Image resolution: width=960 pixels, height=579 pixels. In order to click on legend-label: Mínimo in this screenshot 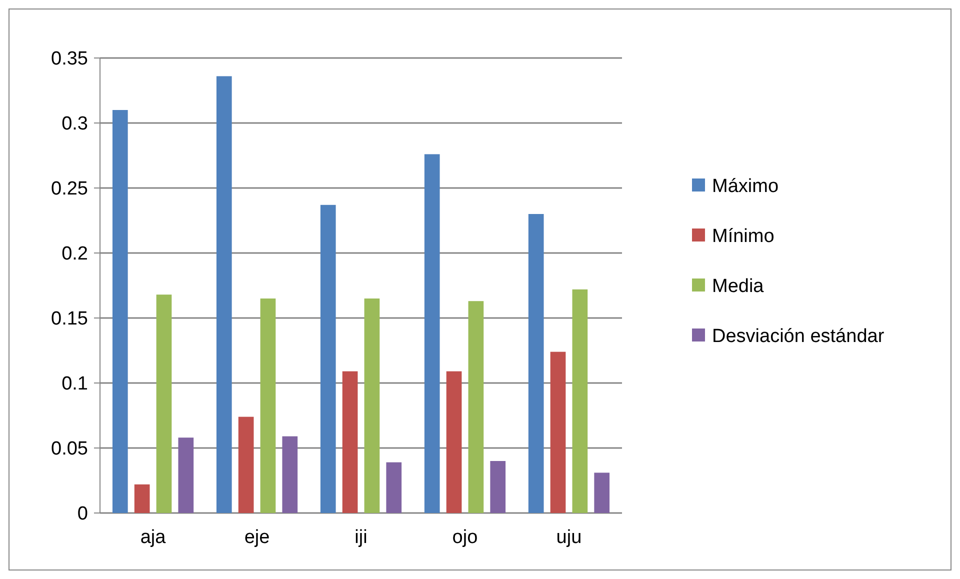, I will do `click(743, 237)`.